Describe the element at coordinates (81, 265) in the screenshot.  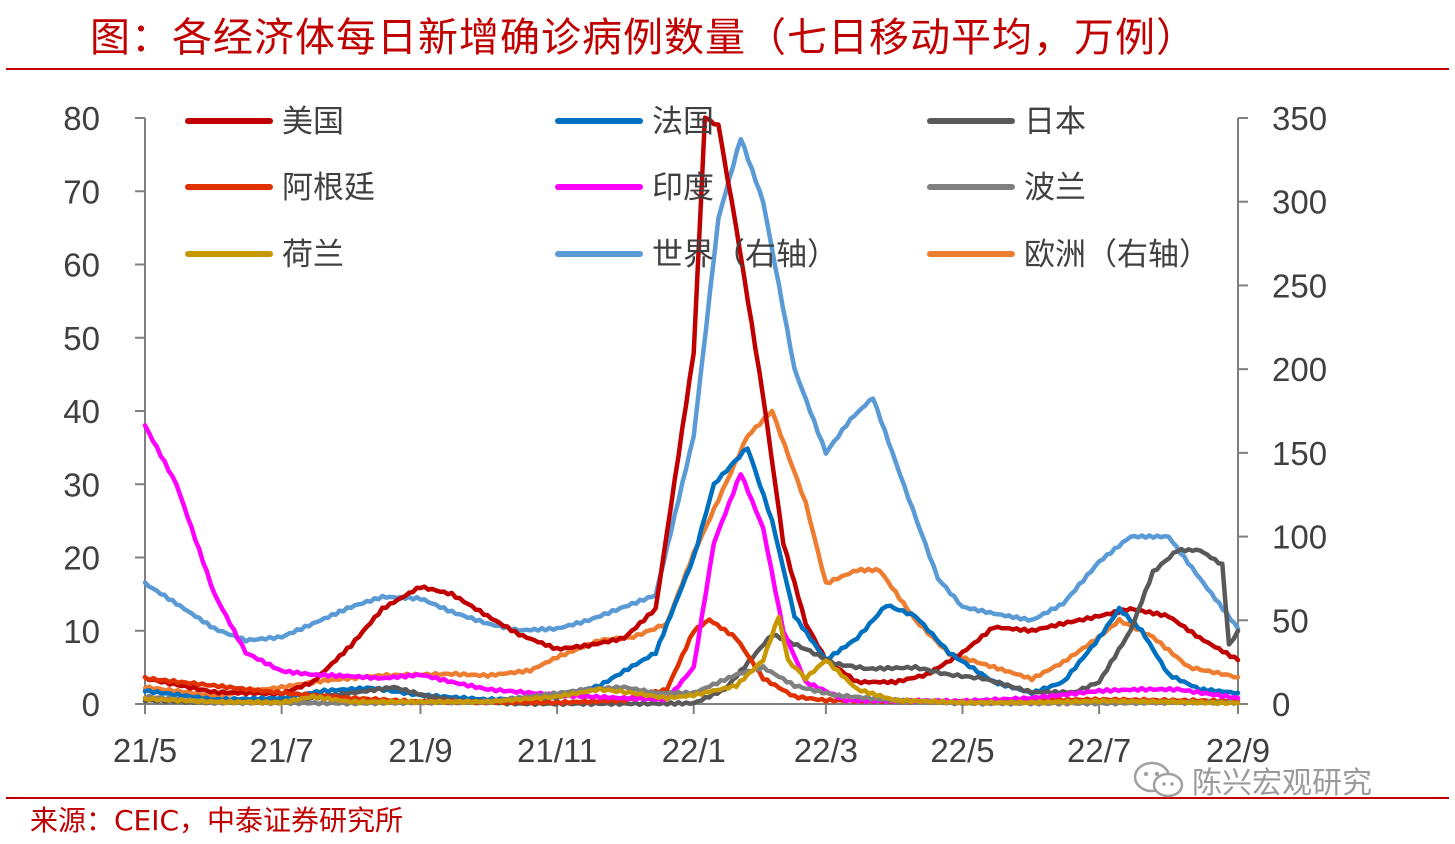
I see `left-tick-label: 60` at that location.